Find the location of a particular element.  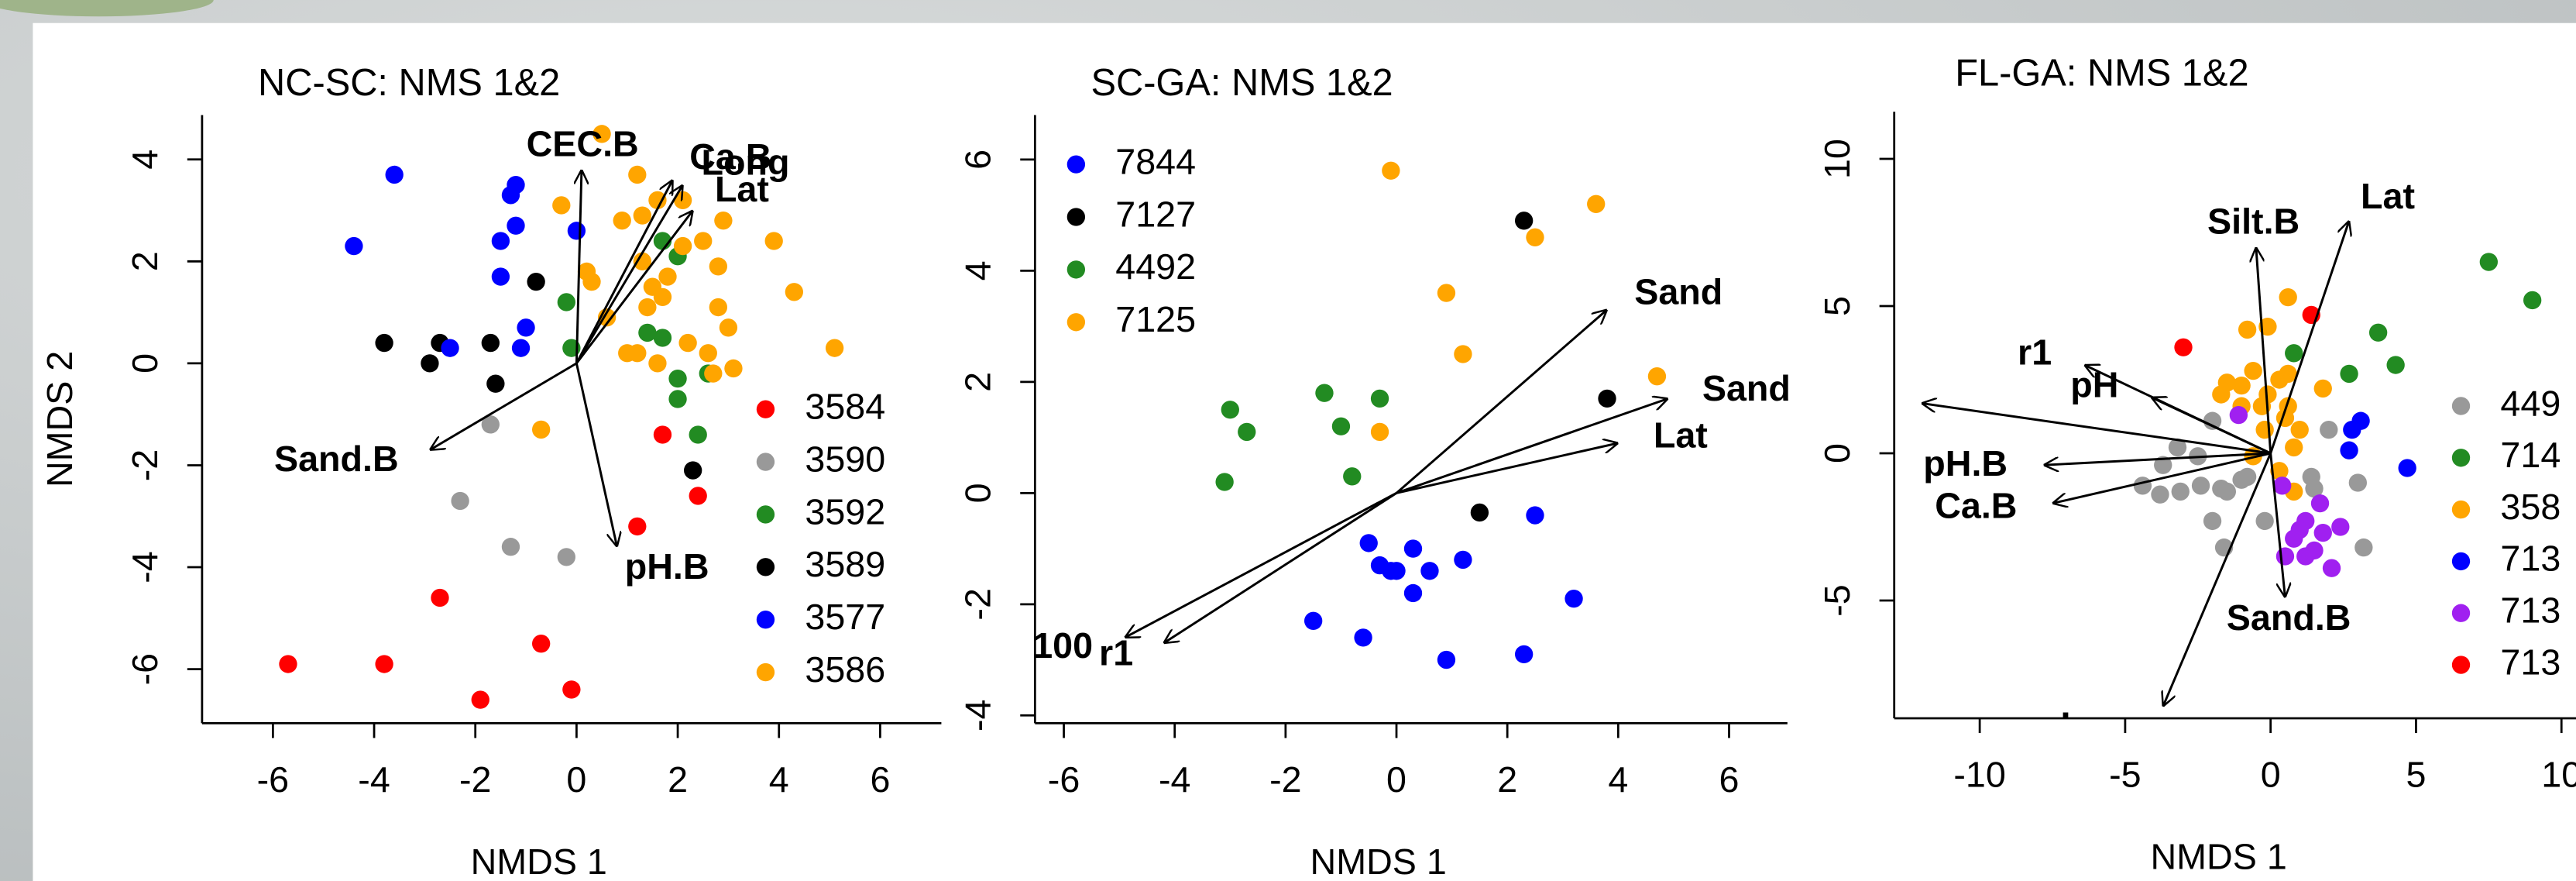

chart-title: NC-SC: NMS 1&2 is located at coordinates (409, 83).